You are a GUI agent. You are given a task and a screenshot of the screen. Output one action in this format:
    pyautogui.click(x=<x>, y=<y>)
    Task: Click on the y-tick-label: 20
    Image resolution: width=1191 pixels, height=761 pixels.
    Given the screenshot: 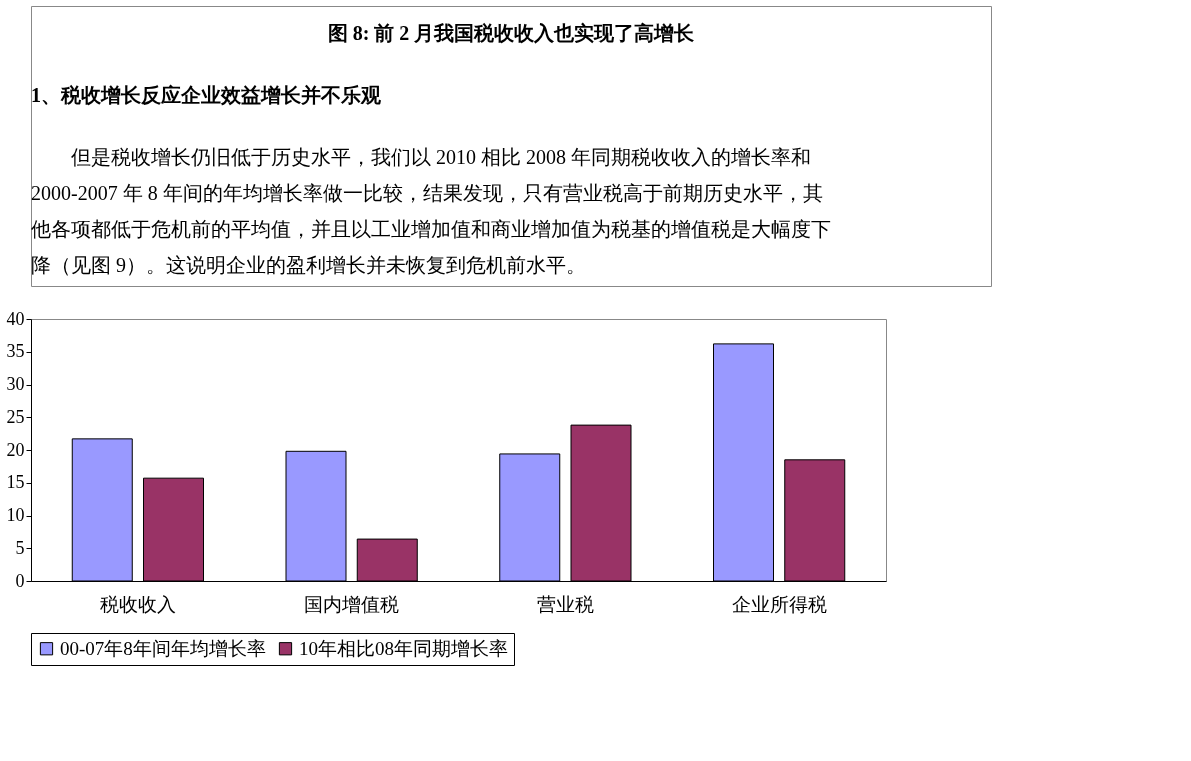 What is the action you would take?
    pyautogui.click(x=15, y=449)
    